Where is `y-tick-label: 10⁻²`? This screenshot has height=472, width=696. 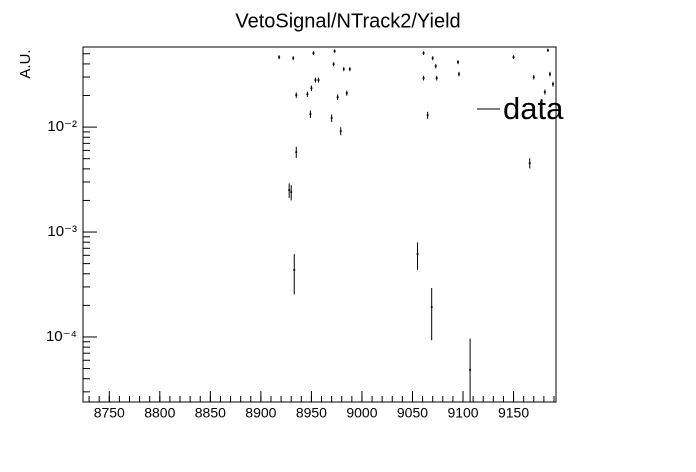 y-tick-label: 10⁻² is located at coordinates (62, 126).